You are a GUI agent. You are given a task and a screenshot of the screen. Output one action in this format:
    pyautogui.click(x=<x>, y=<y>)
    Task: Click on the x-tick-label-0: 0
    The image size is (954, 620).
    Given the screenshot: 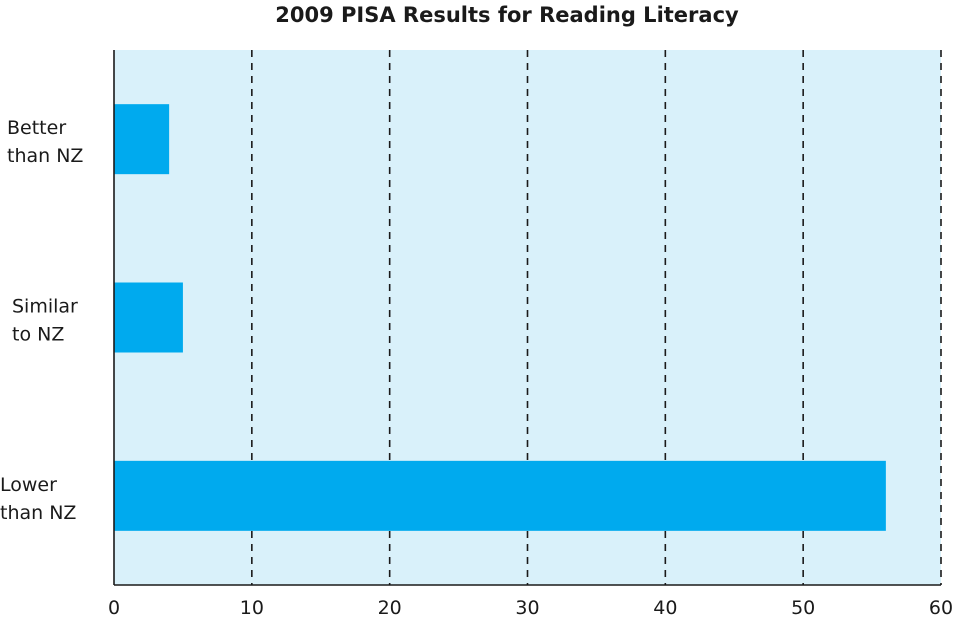 What is the action you would take?
    pyautogui.click(x=114, y=608)
    